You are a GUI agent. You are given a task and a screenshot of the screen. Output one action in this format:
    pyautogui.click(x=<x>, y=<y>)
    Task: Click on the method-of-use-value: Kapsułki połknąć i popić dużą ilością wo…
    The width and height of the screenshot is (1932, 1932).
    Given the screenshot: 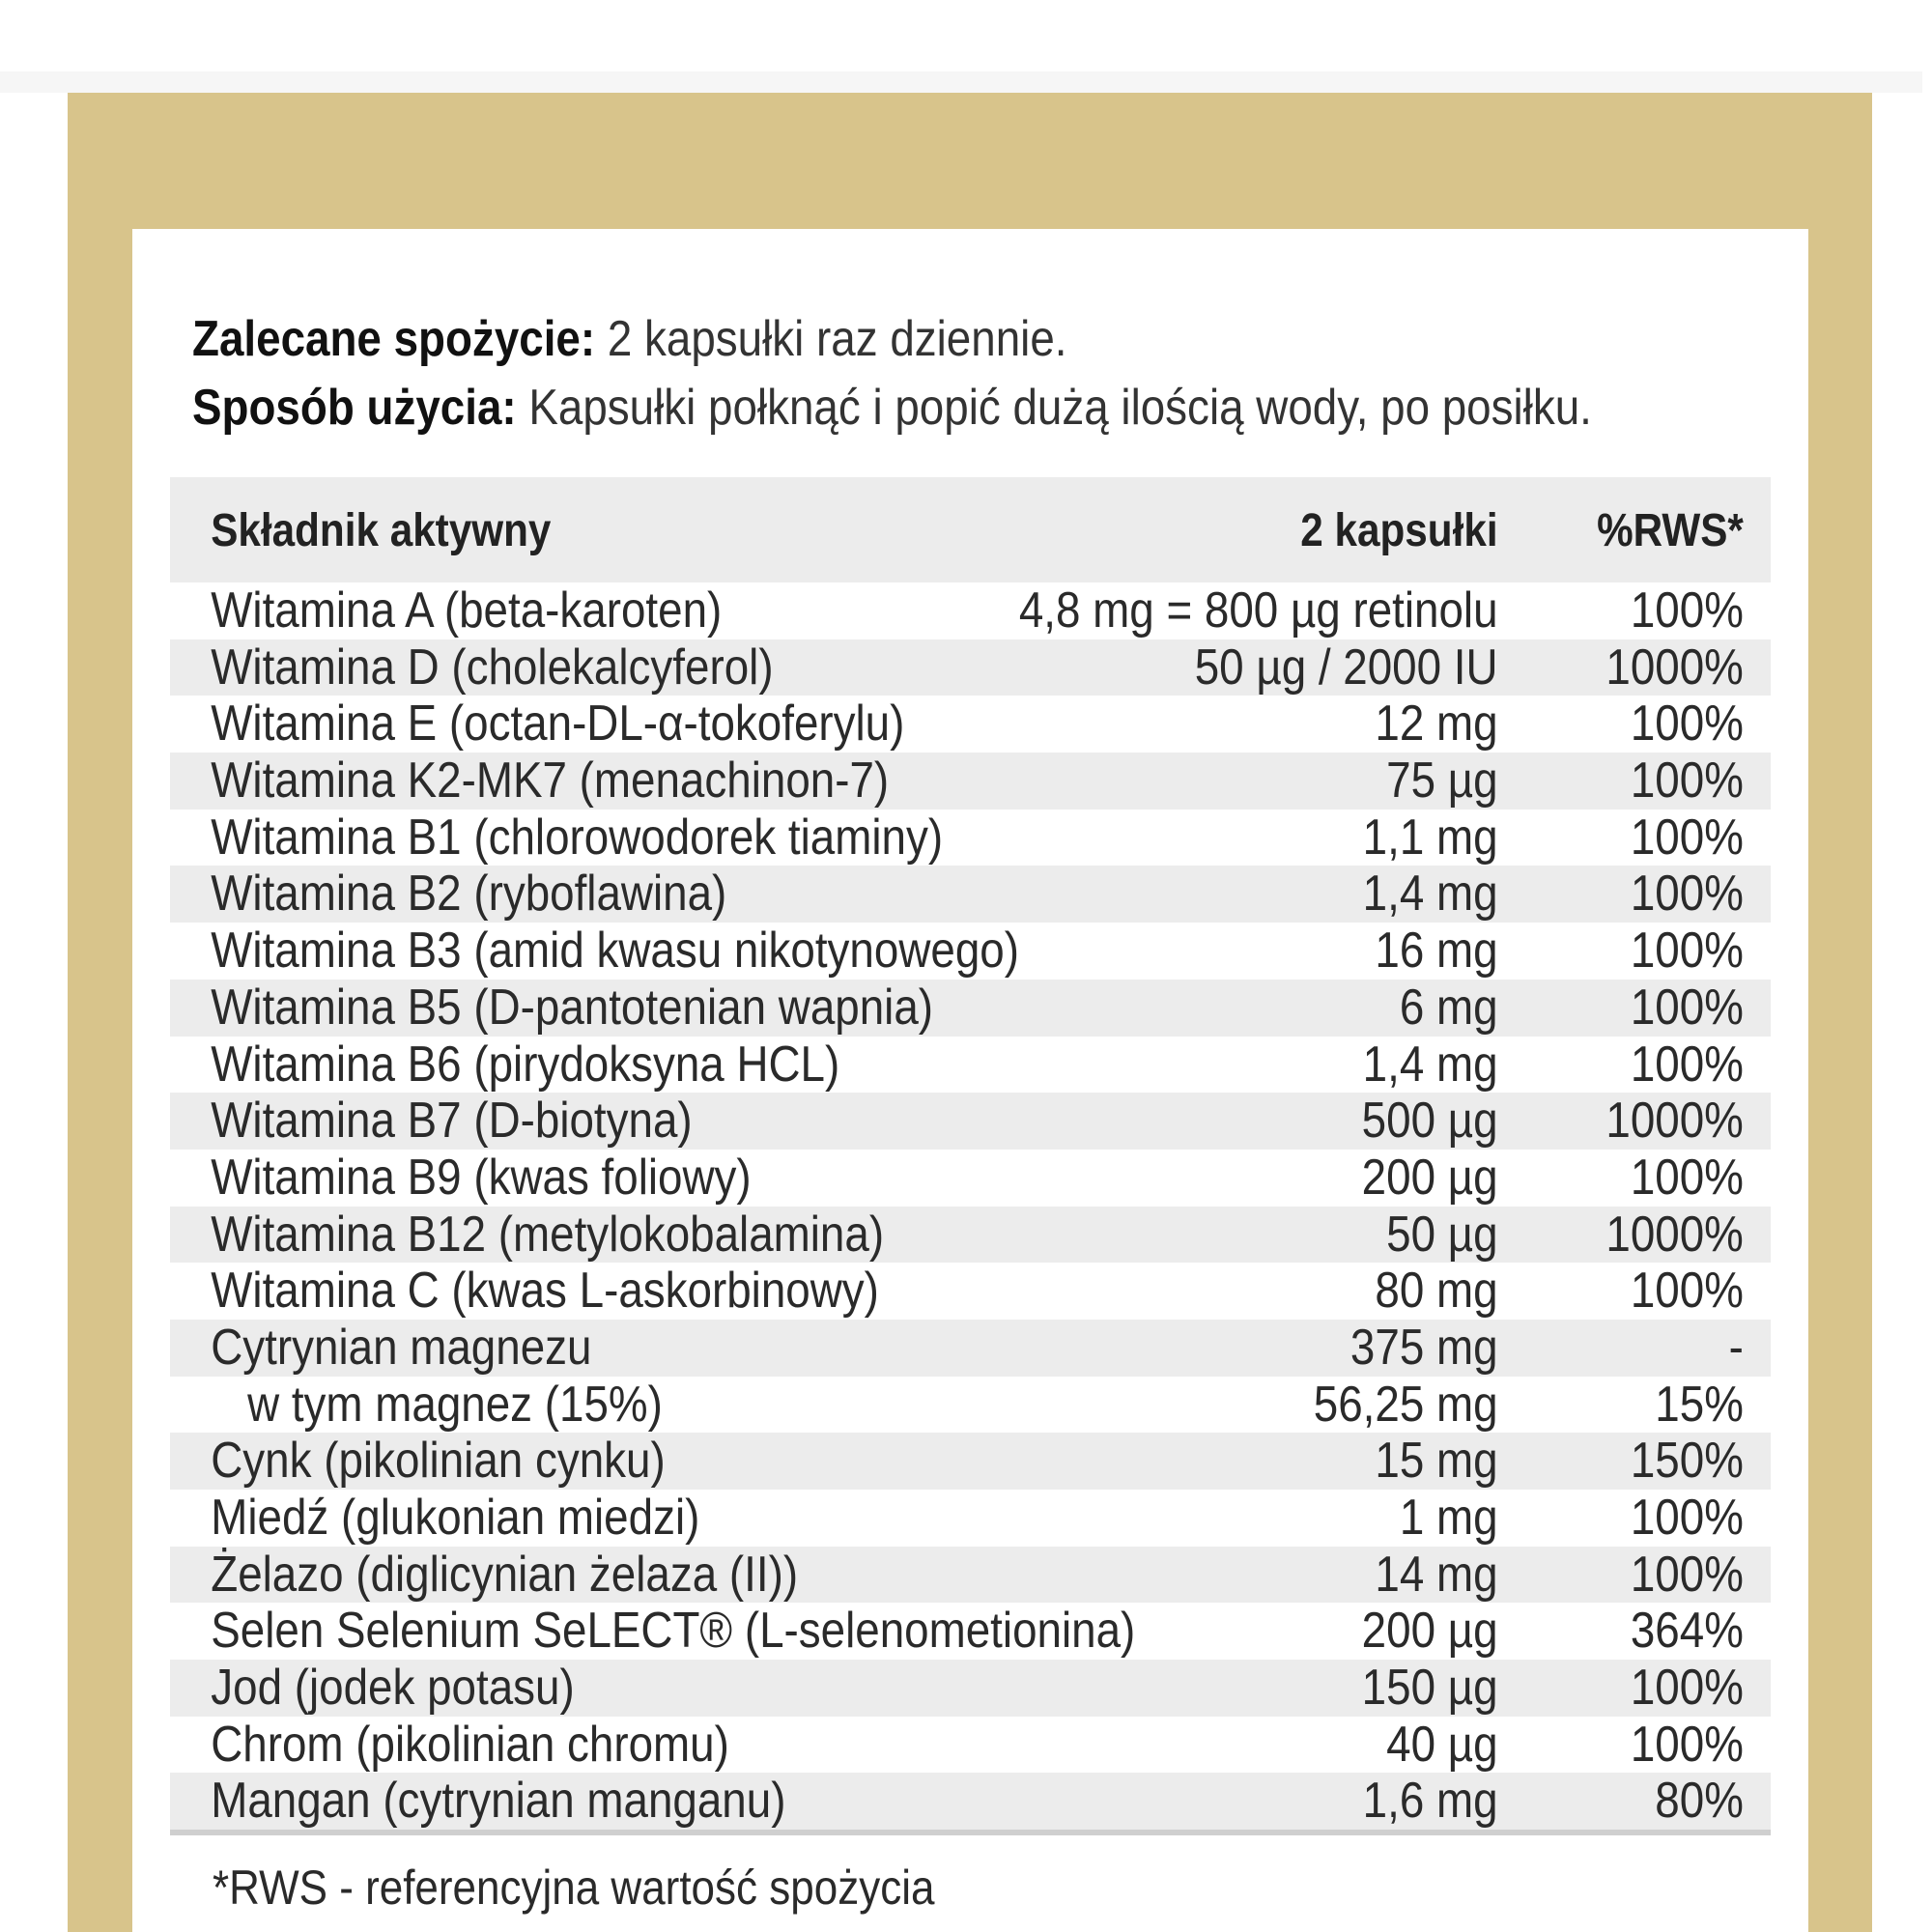 What is the action you would take?
    pyautogui.click(x=1054, y=408)
    